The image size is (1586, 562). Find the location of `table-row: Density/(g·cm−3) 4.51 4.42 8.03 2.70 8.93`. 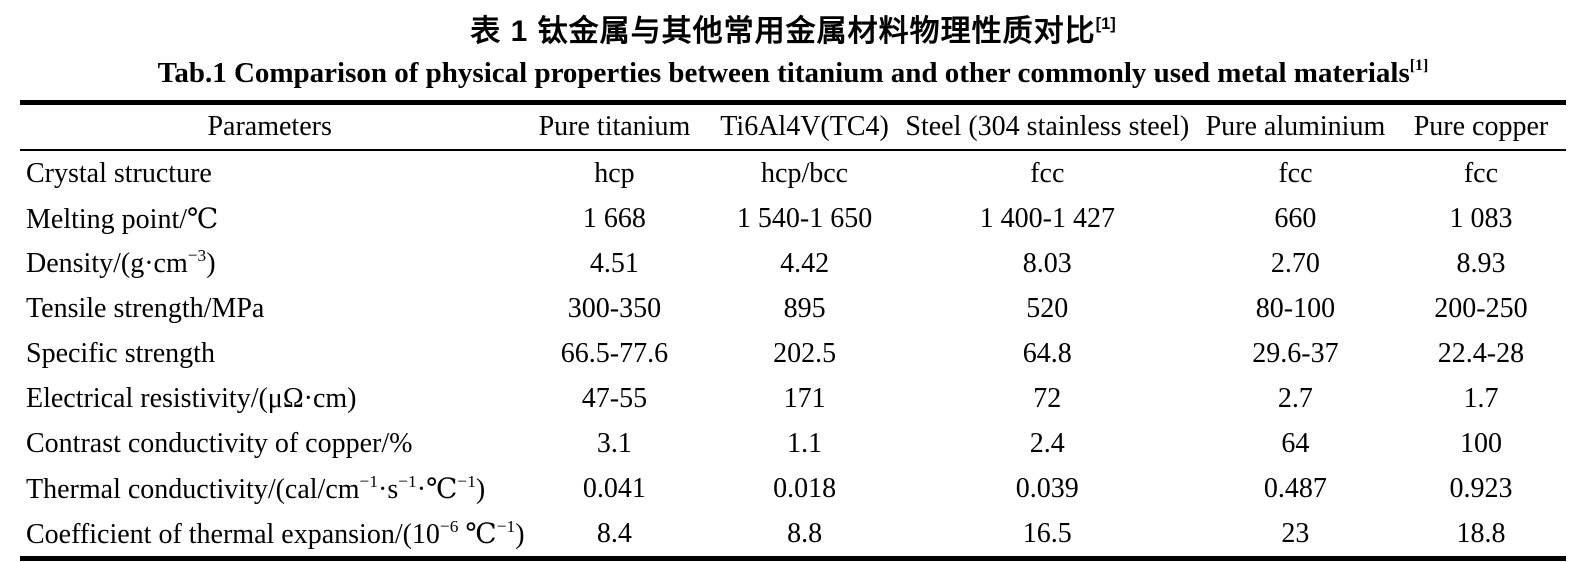

table-row: Density/(g·cm−3) 4.51 4.42 8.03 2.70 8.93 is located at coordinates (793, 263).